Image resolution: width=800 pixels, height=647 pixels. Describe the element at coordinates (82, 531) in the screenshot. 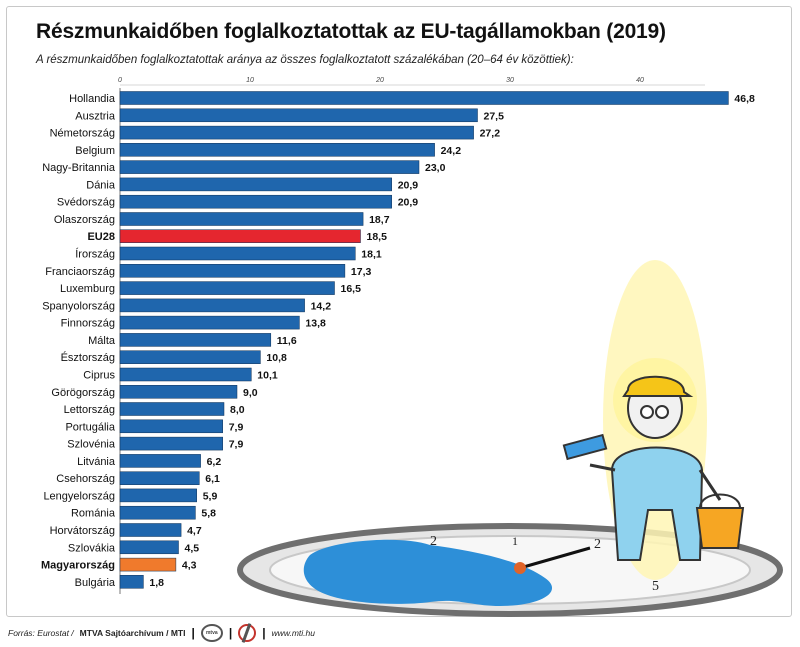

I see `category-label: Horvátország` at that location.